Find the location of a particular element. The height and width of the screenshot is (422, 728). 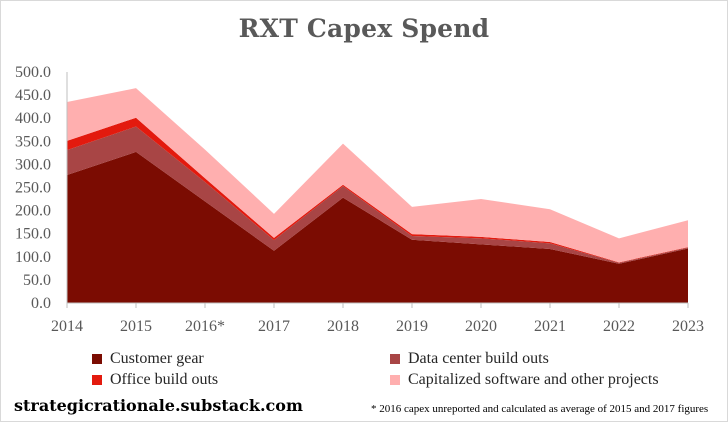

legend-item-office-build-outs: Office build outs is located at coordinates (155, 380).